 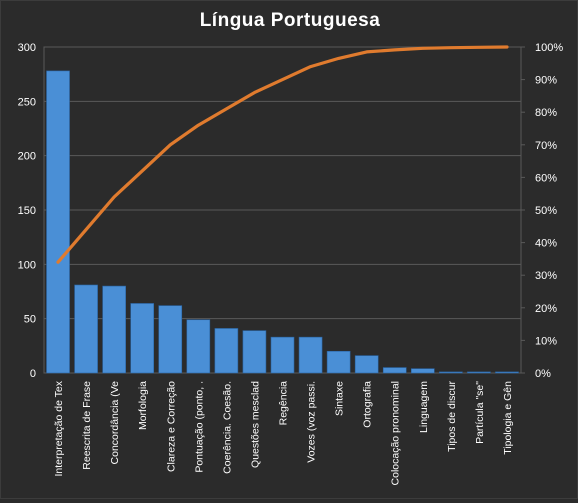 I want to click on y-right-tick-label: 80%, so click(x=546, y=113).